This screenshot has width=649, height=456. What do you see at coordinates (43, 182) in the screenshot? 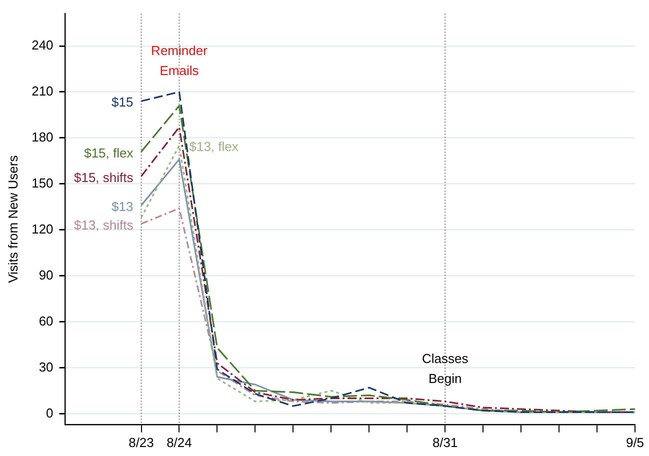
I see `y-tick-label: 150` at bounding box center [43, 182].